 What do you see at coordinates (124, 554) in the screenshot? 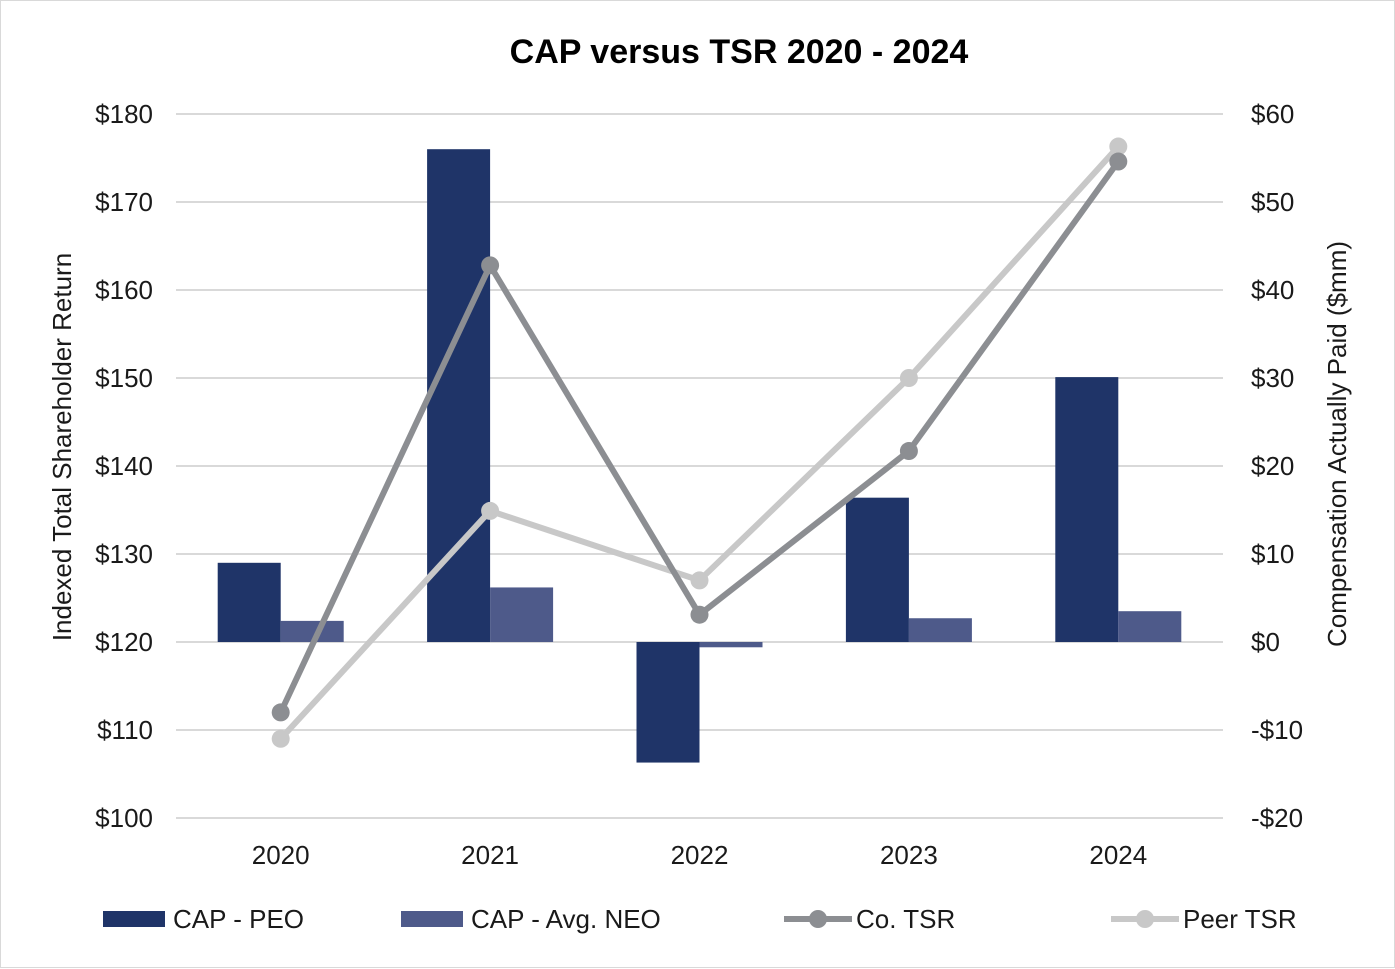
I see `left-tick-label: $130` at bounding box center [124, 554].